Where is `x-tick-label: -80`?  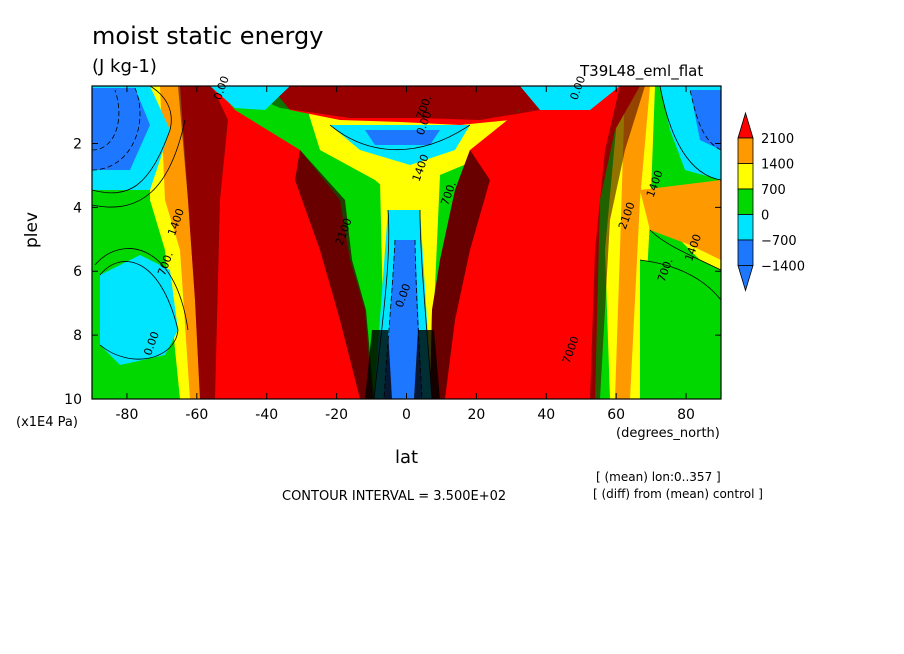 x-tick-label: -80 is located at coordinates (127, 415).